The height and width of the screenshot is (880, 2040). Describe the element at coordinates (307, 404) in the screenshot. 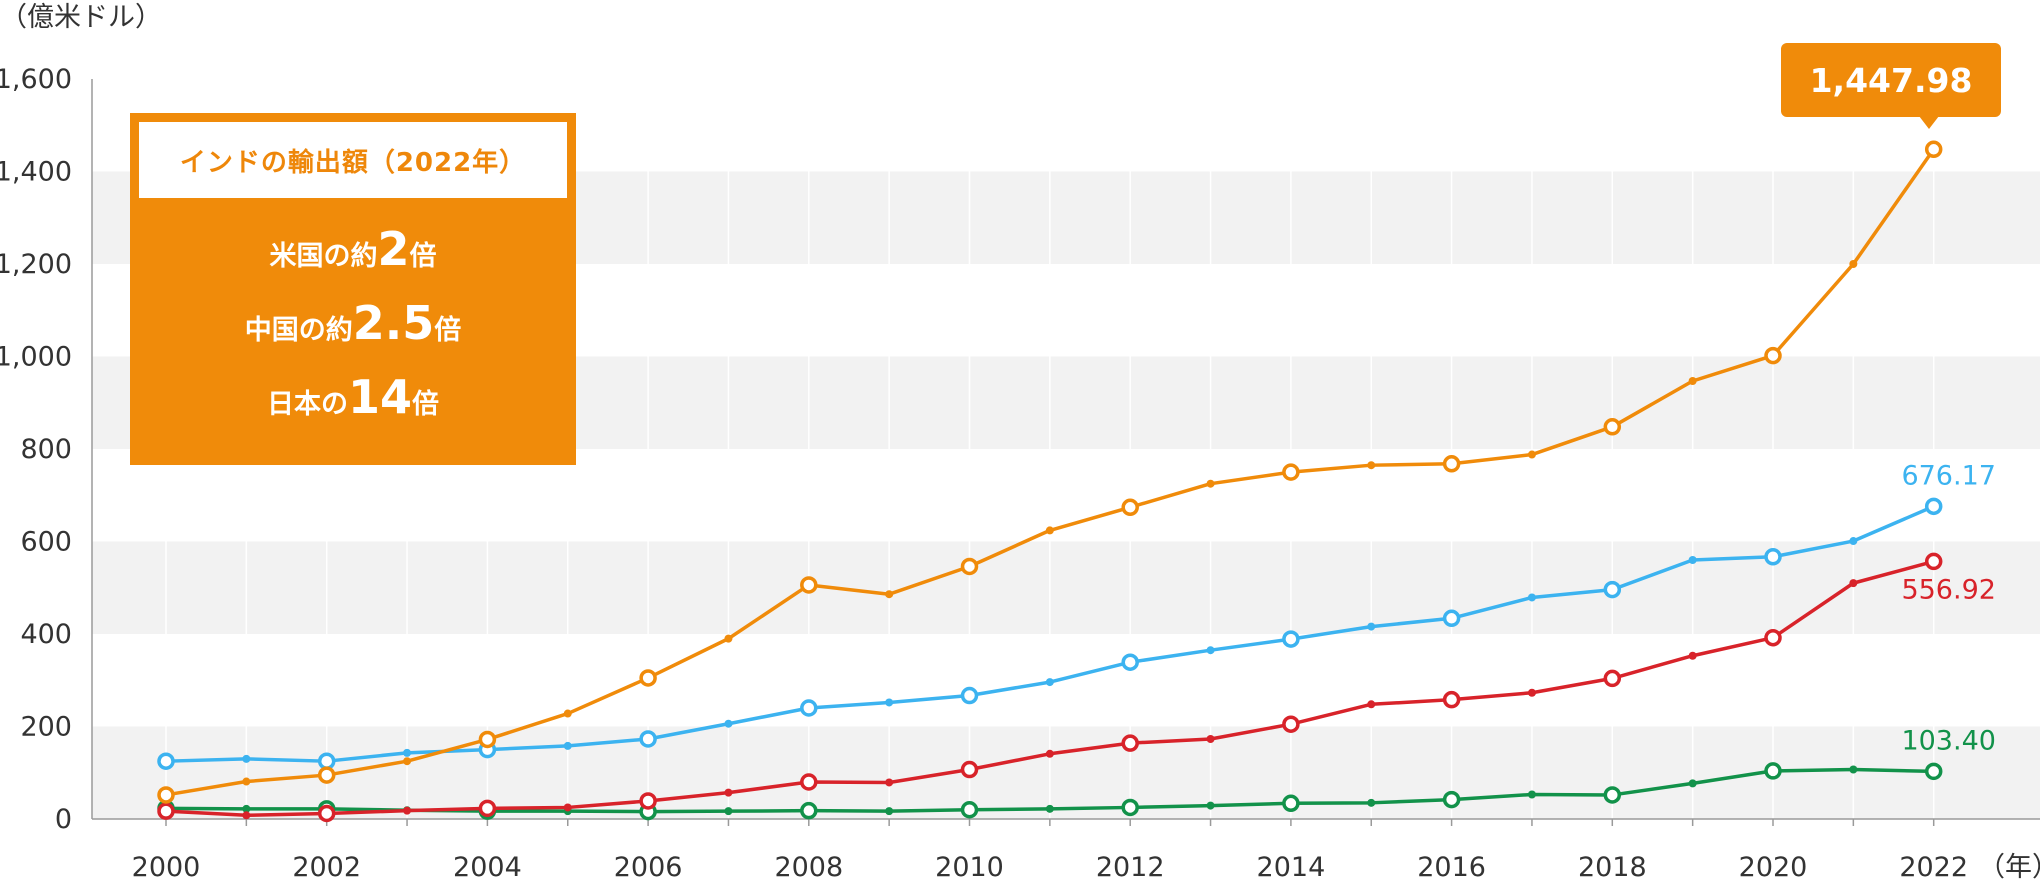

I see `ratio-pre: 日本の` at that location.